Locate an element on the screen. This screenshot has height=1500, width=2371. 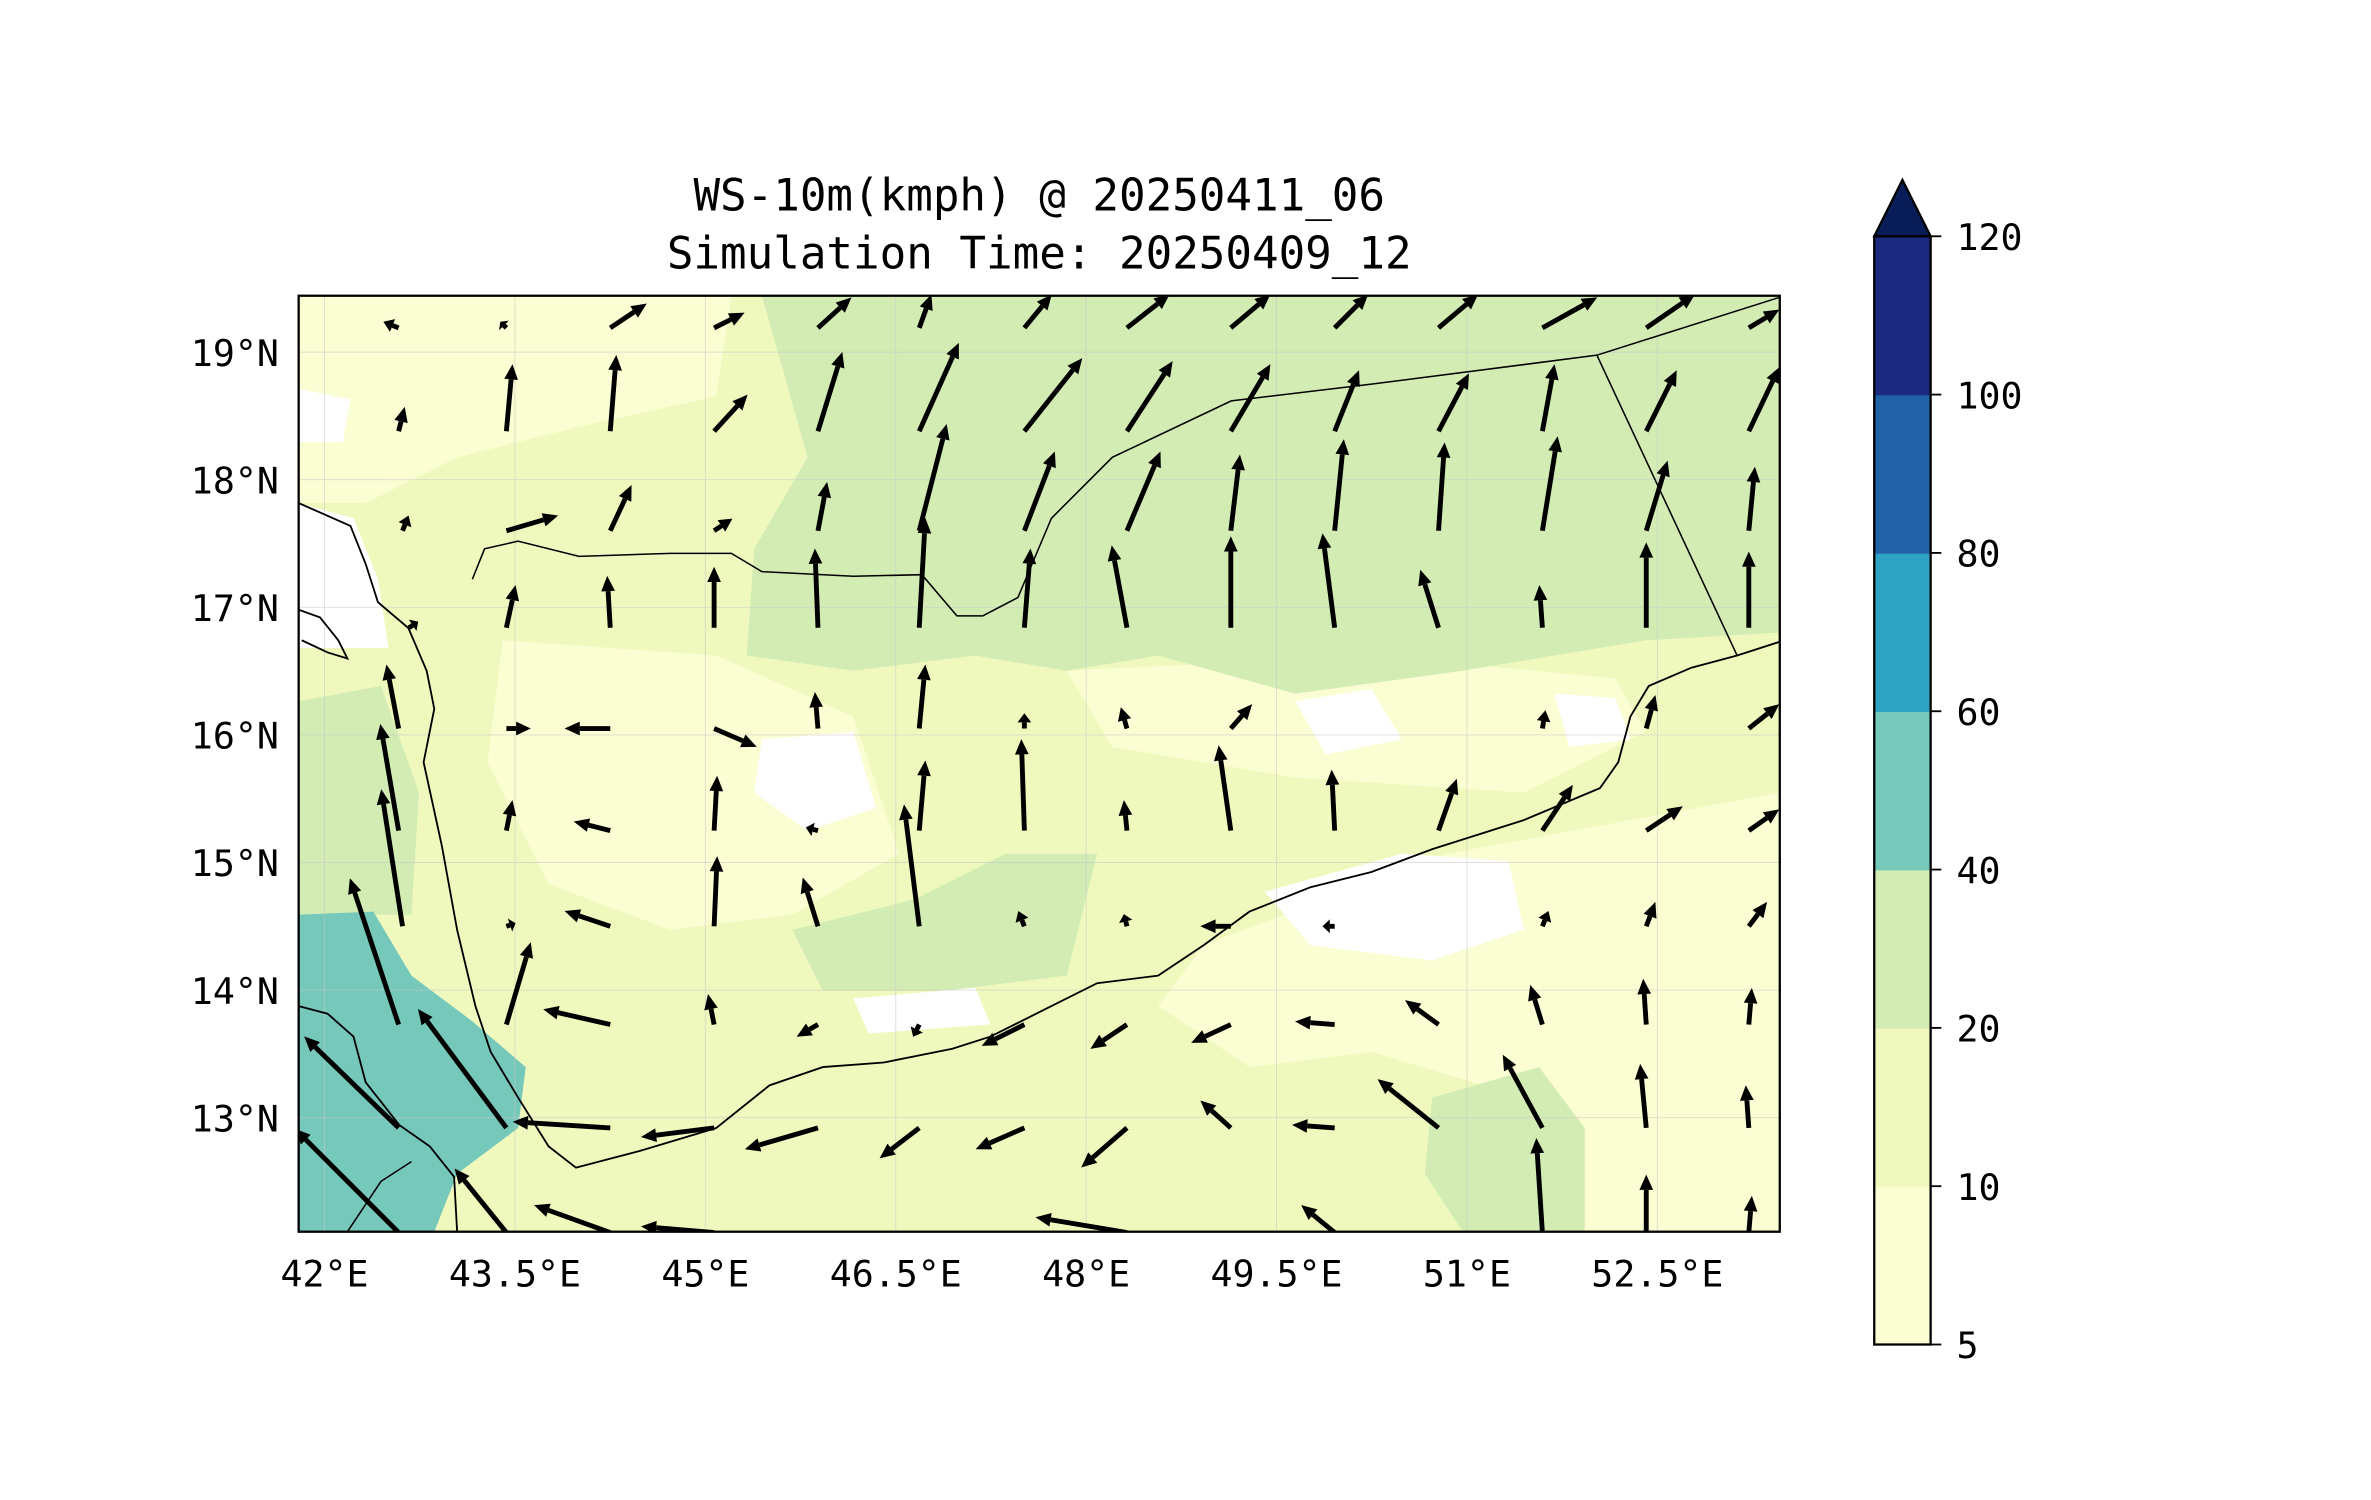
y-tick-label: 19°N is located at coordinates (235, 353).